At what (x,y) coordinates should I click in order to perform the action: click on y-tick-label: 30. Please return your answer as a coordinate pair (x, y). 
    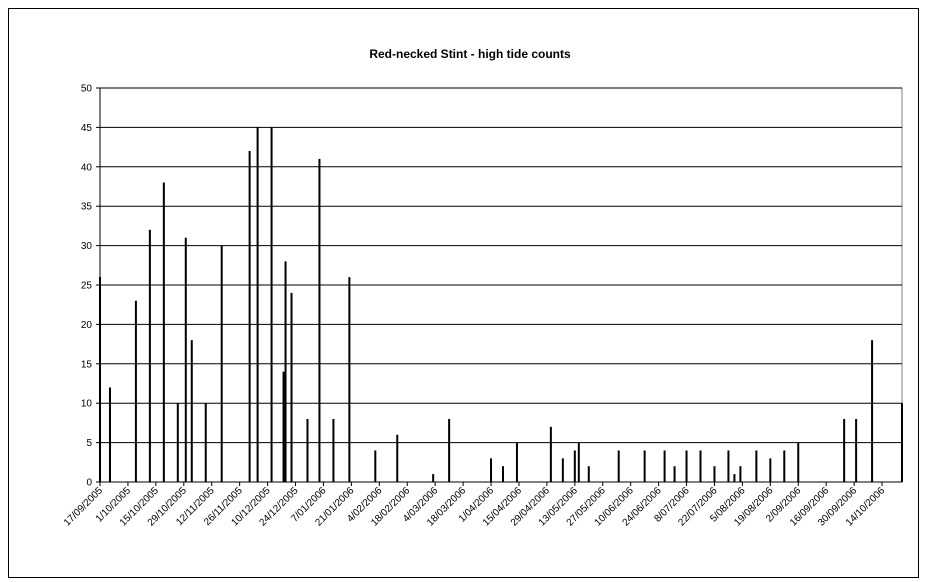
    Looking at the image, I should click on (87, 246).